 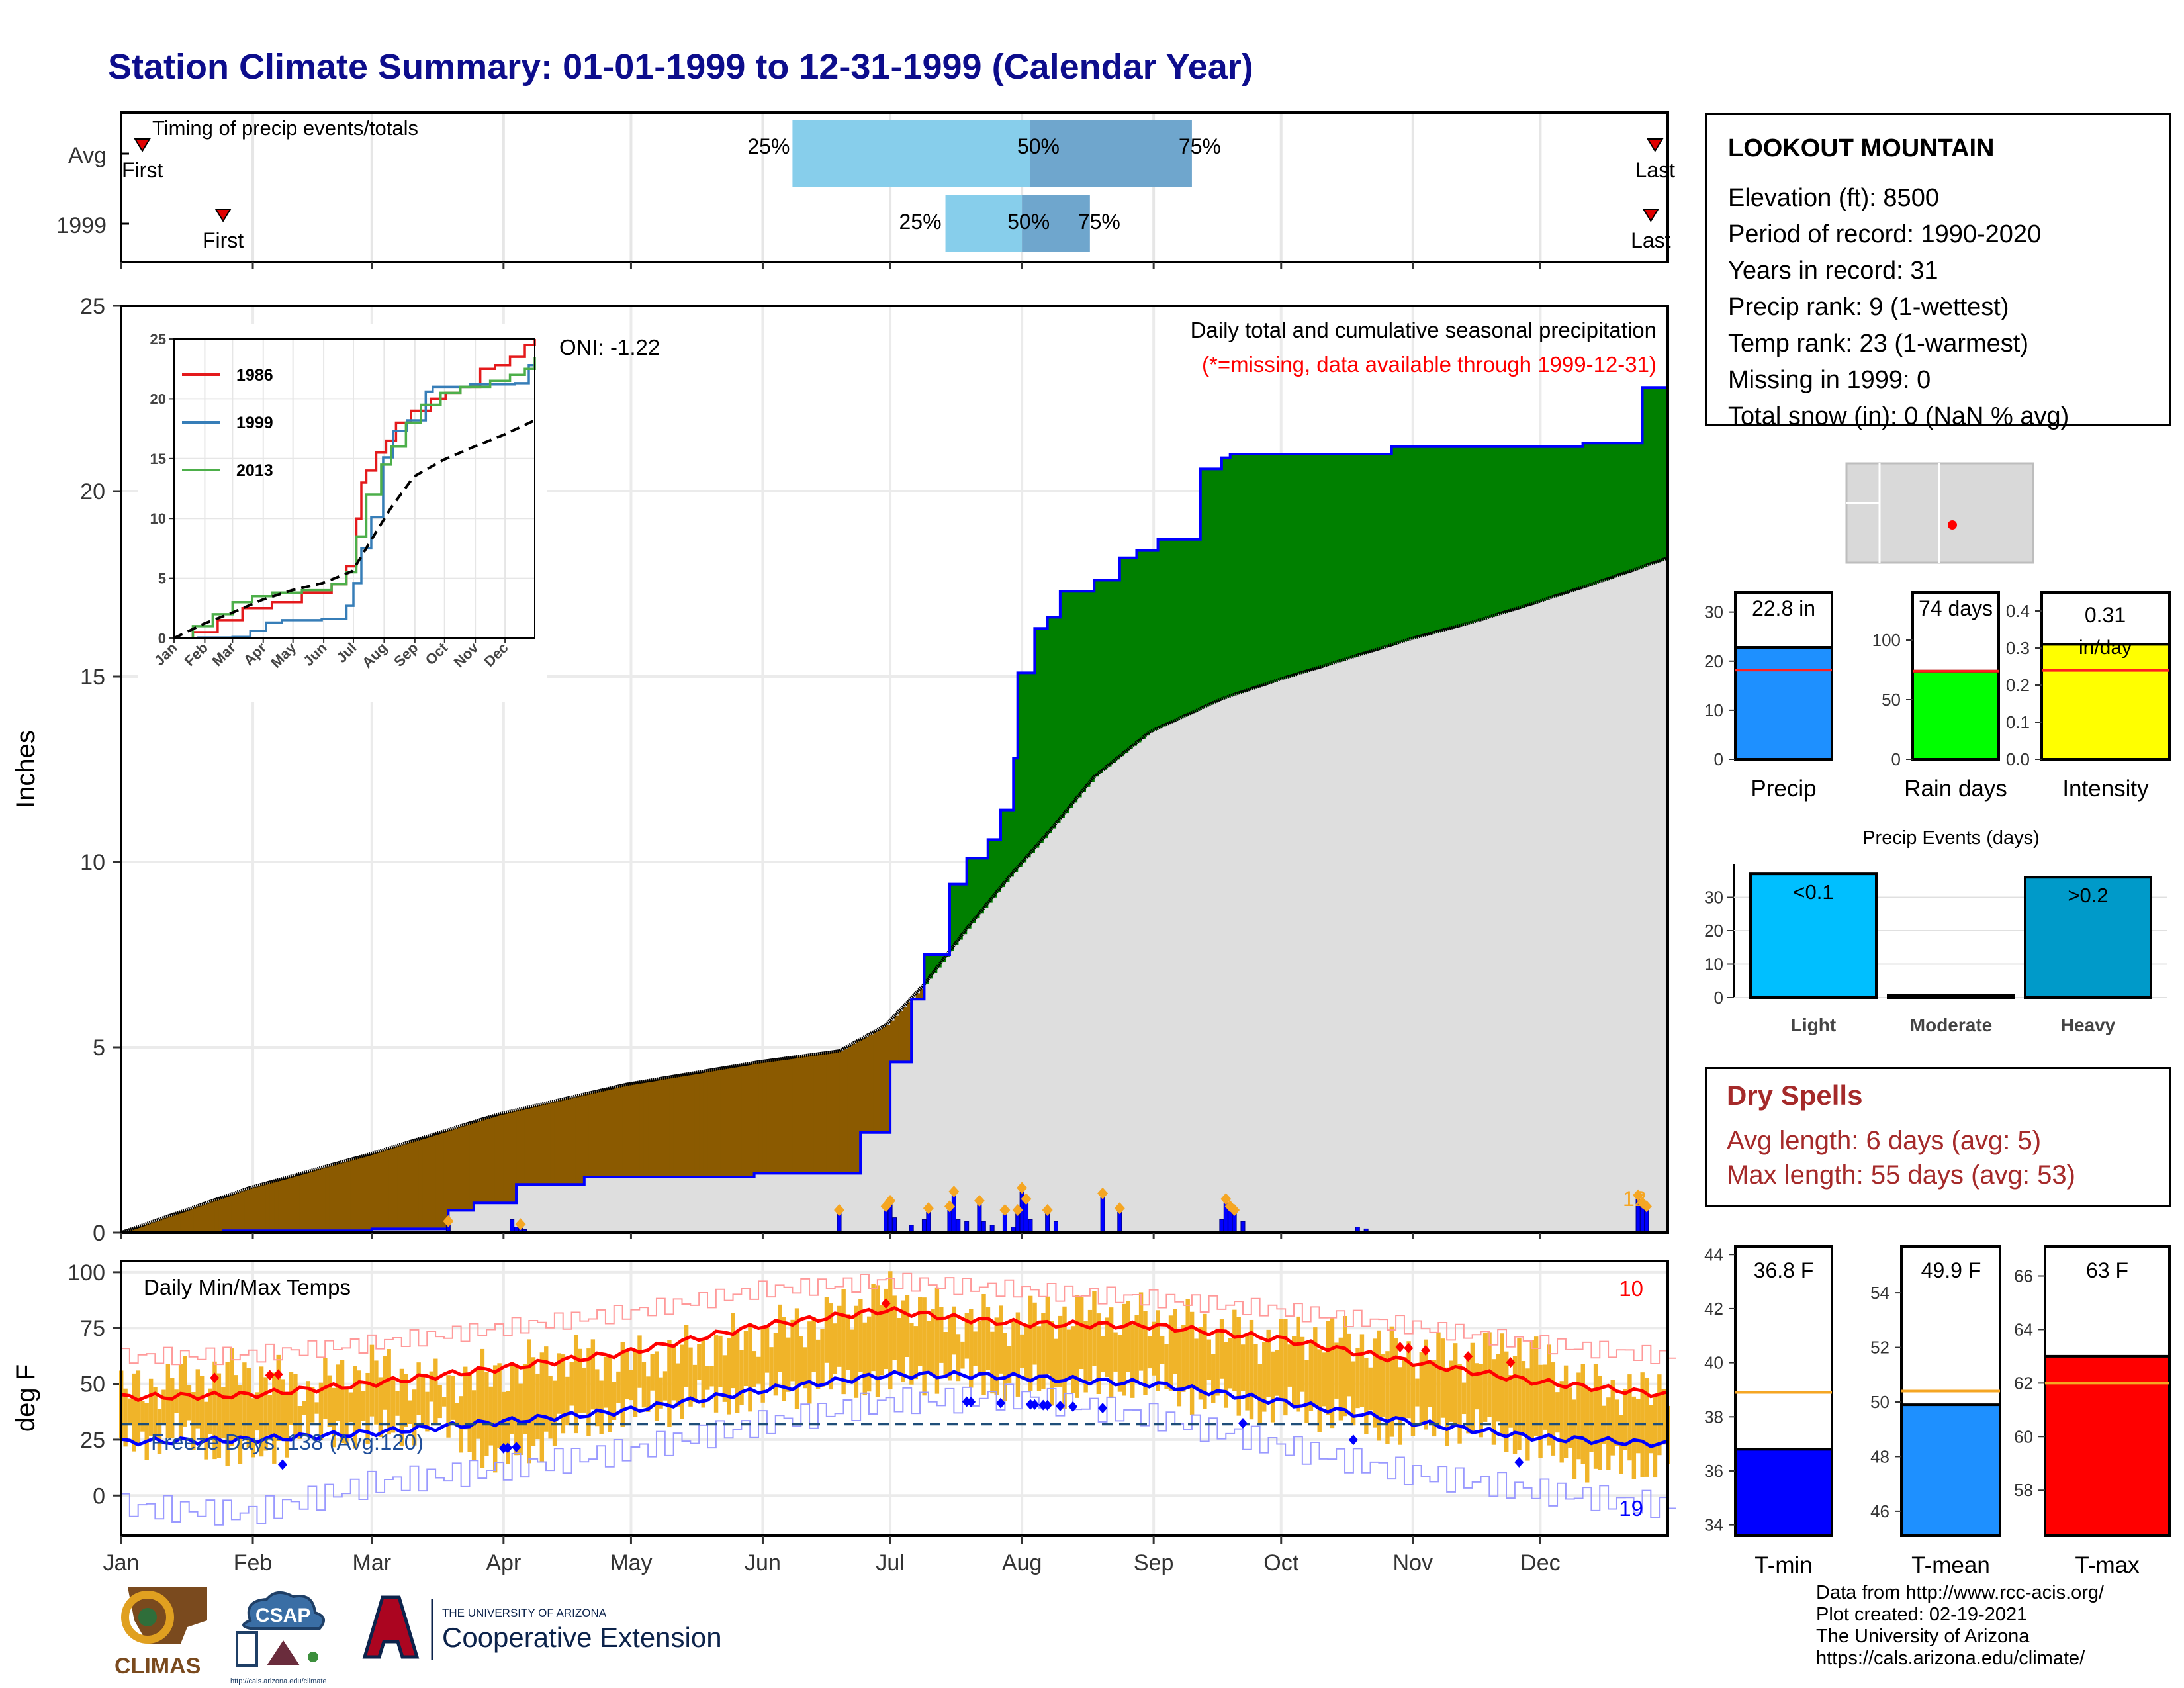 I want to click on inset-border, so click(x=354, y=488).